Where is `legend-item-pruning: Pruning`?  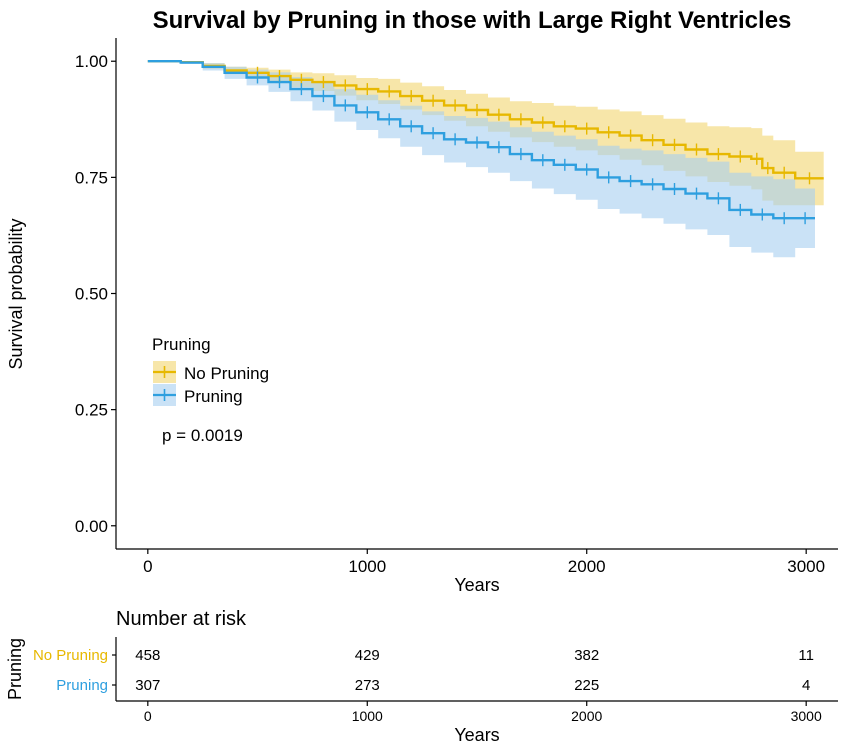 legend-item-pruning: Pruning is located at coordinates (198, 395).